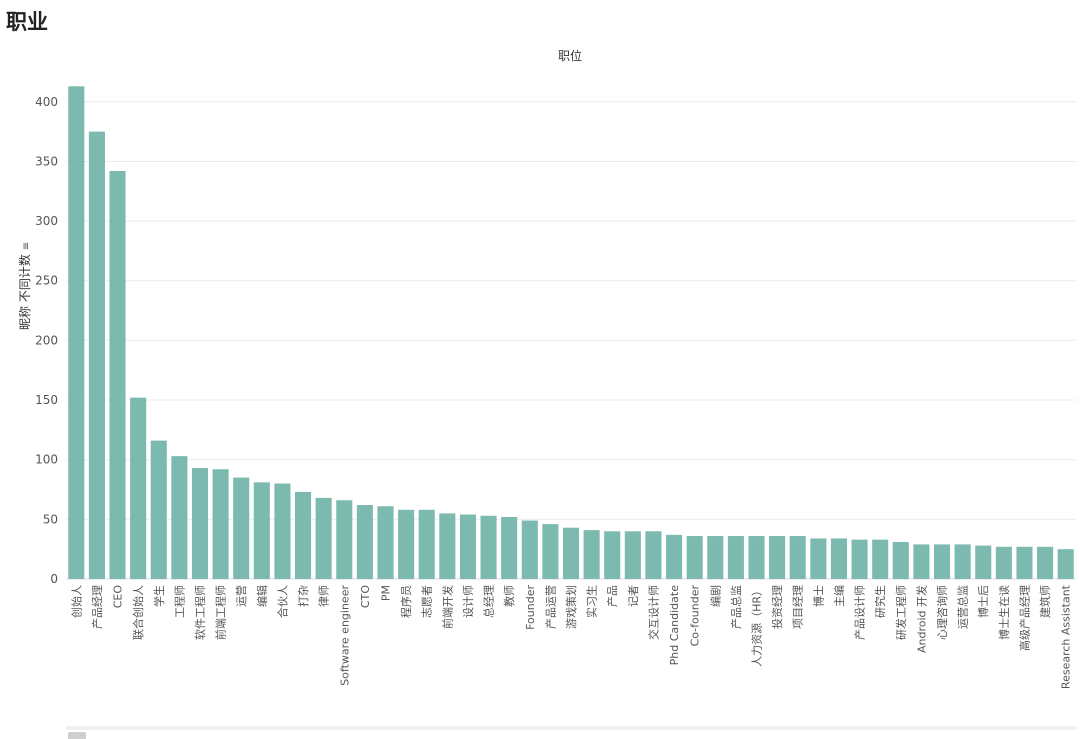 The height and width of the screenshot is (739, 1080). Describe the element at coordinates (839, 596) in the screenshot. I see `x-tick-label: 主编` at that location.